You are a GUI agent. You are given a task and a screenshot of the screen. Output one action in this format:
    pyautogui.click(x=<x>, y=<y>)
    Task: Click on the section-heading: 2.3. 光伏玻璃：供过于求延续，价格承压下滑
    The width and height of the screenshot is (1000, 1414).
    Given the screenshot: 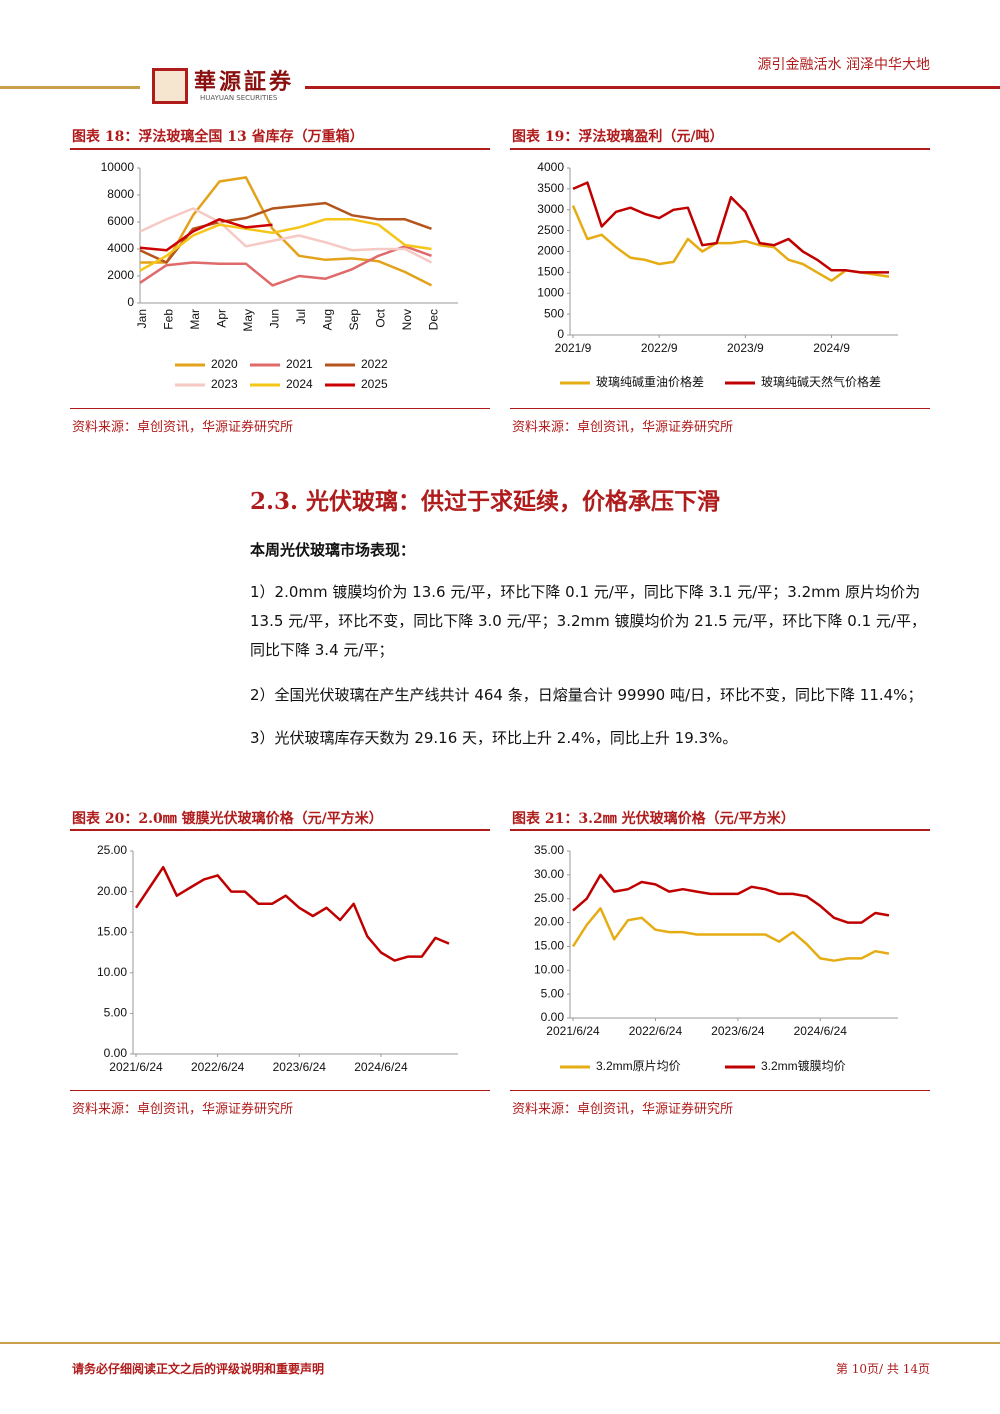 What is the action you would take?
    pyautogui.click(x=485, y=501)
    